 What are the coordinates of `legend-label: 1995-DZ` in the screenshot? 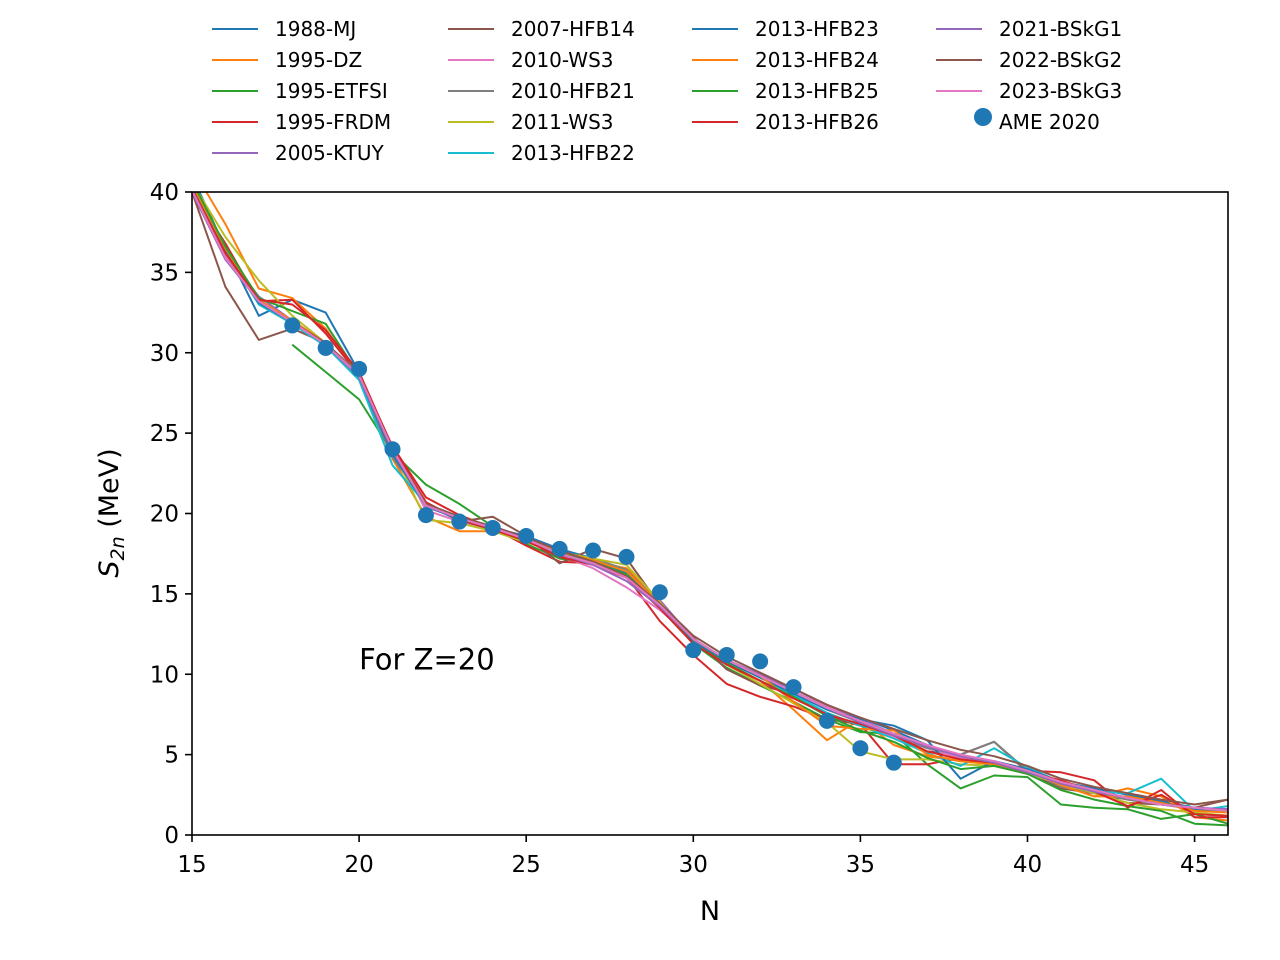 It's located at (318, 60).